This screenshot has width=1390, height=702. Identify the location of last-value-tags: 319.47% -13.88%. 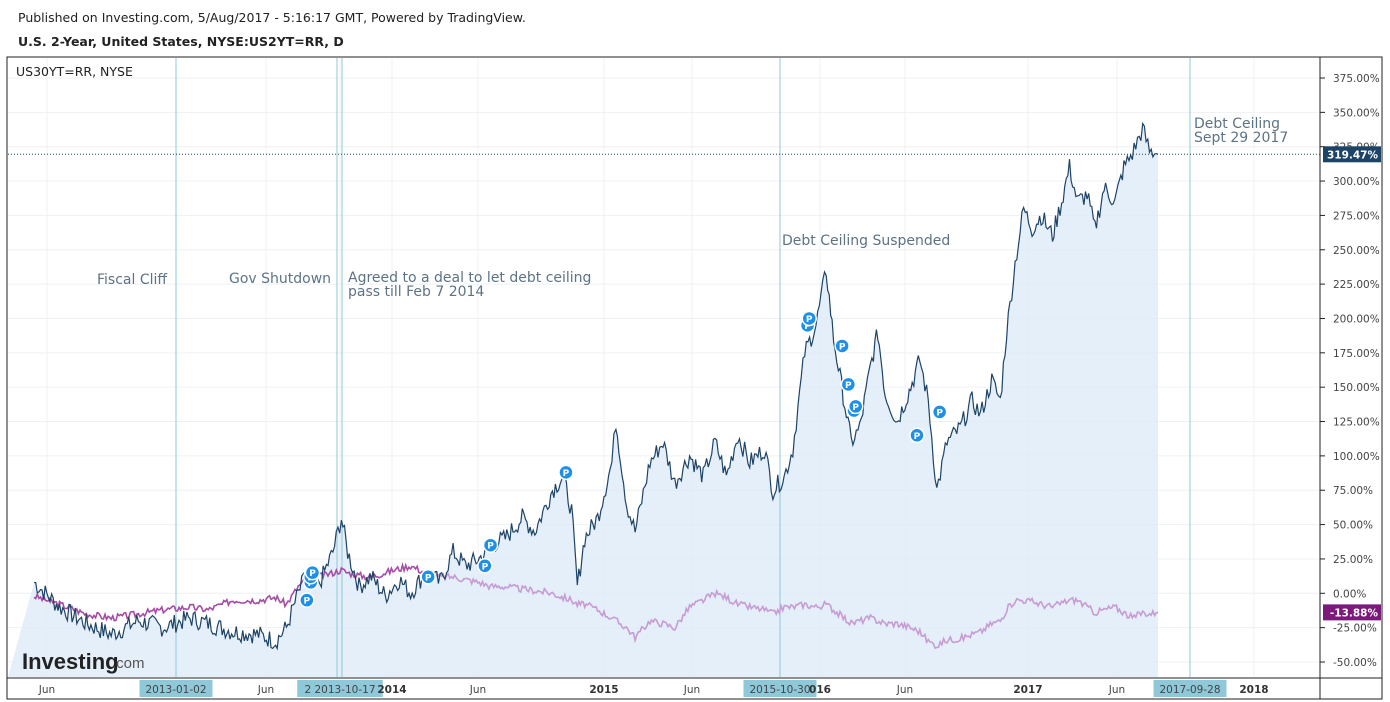
(1352, 383).